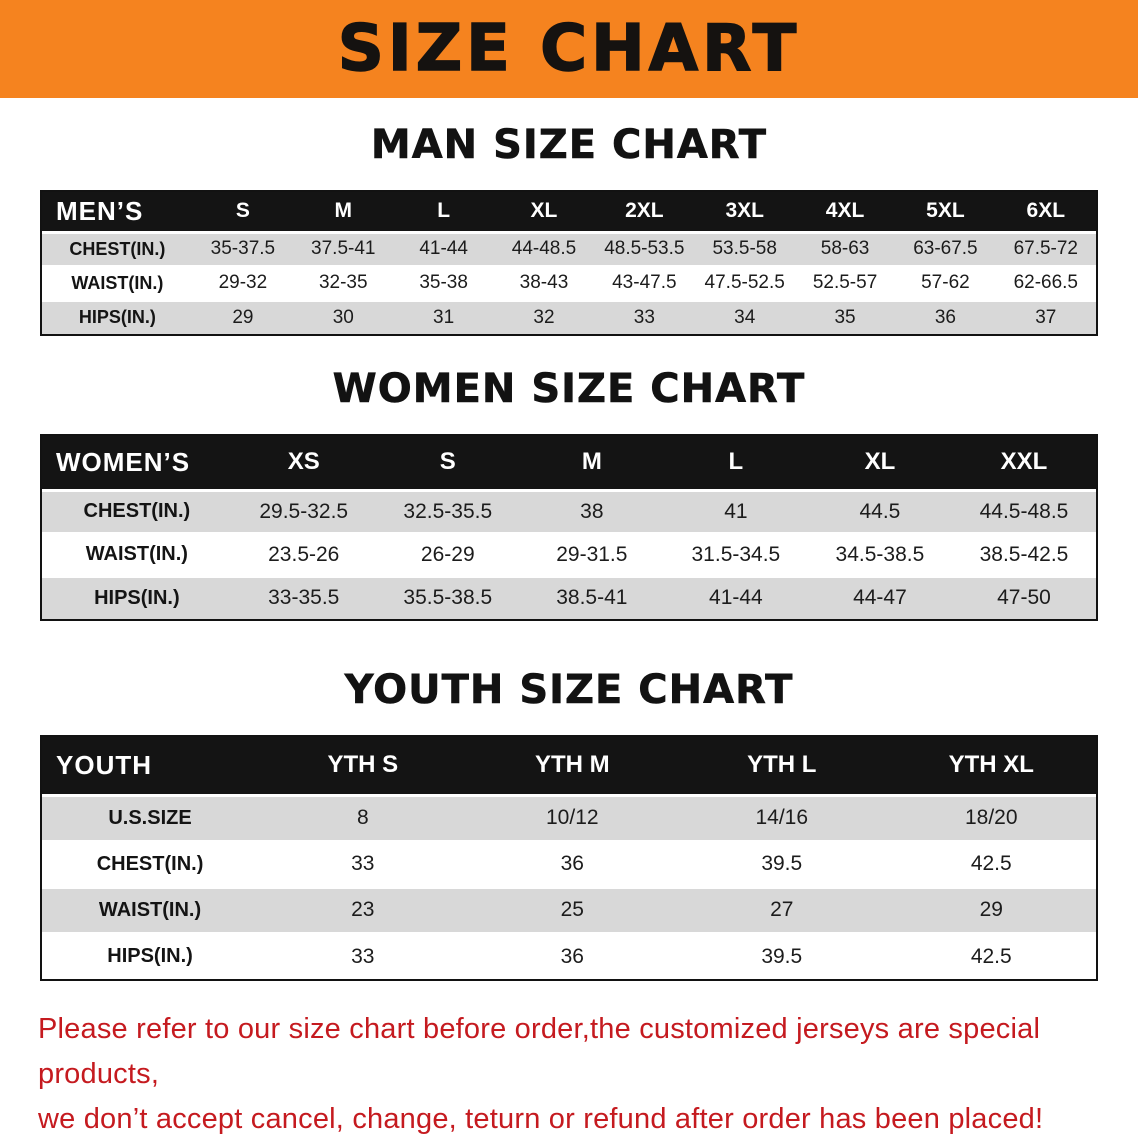 Image resolution: width=1138 pixels, height=1142 pixels. What do you see at coordinates (447, 463) in the screenshot?
I see `size-column-header: S` at bounding box center [447, 463].